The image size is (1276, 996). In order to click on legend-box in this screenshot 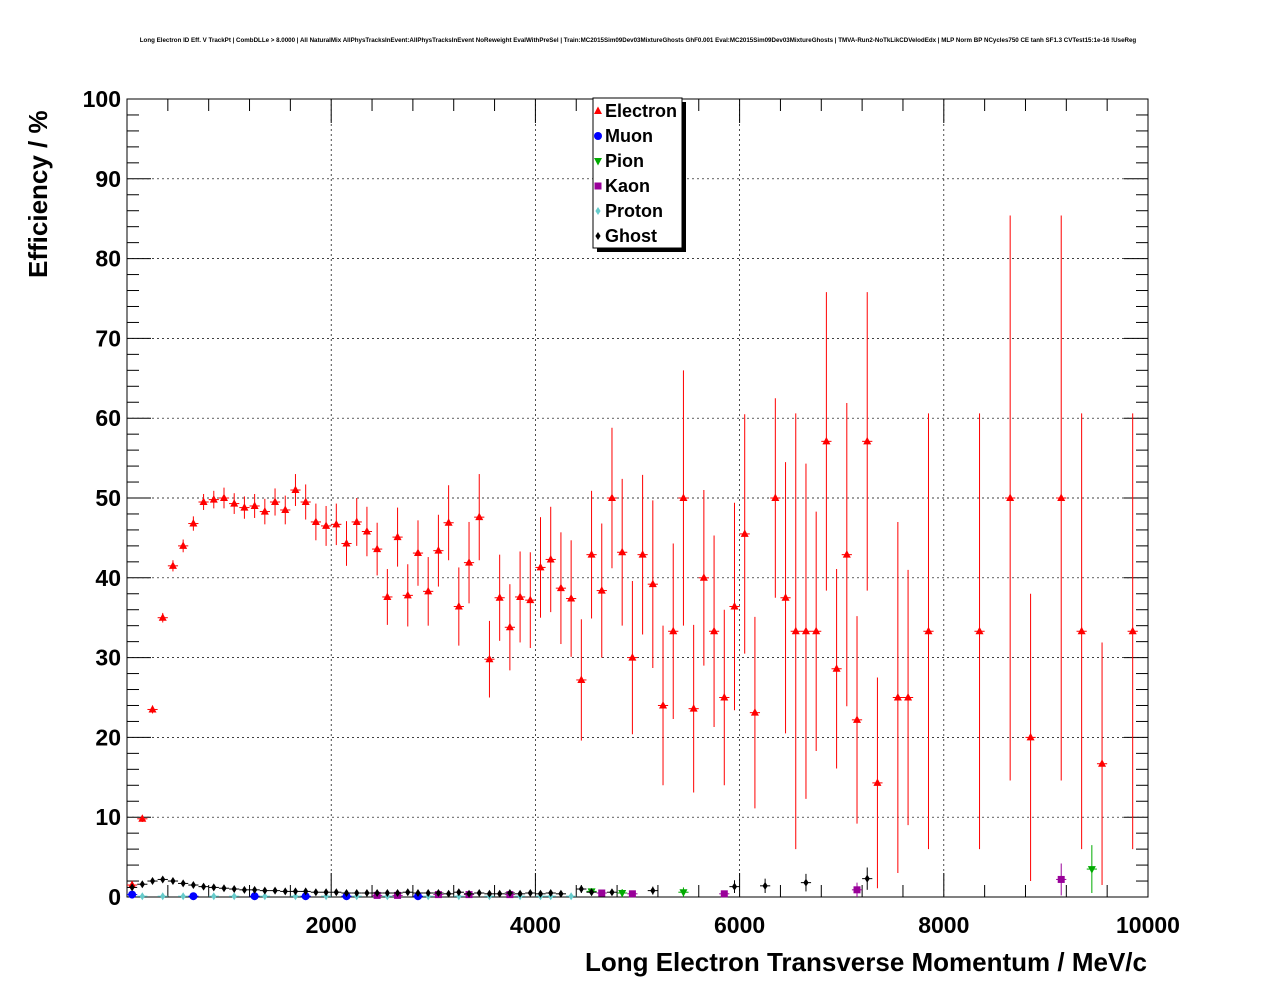, I will do `click(637, 173)`.